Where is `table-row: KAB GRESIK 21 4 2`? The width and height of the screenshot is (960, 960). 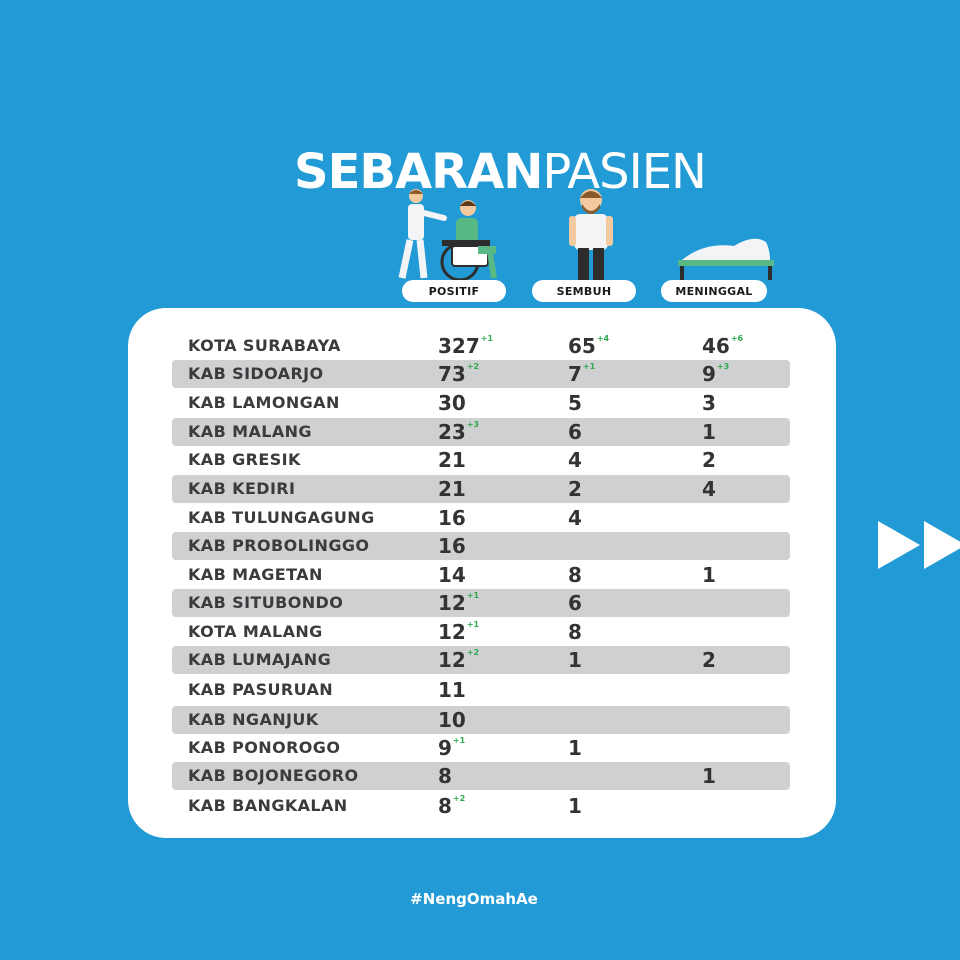 table-row: KAB GRESIK 21 4 2 is located at coordinates (481, 460).